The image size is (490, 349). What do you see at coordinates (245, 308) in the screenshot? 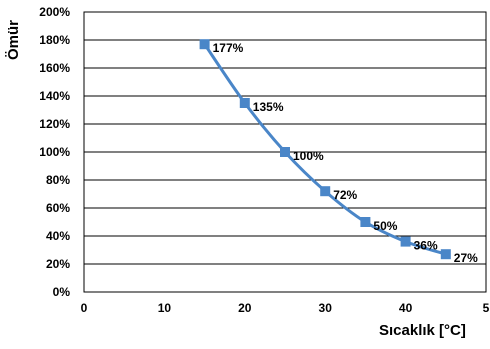
I see `x-tick-label: 20` at bounding box center [245, 308].